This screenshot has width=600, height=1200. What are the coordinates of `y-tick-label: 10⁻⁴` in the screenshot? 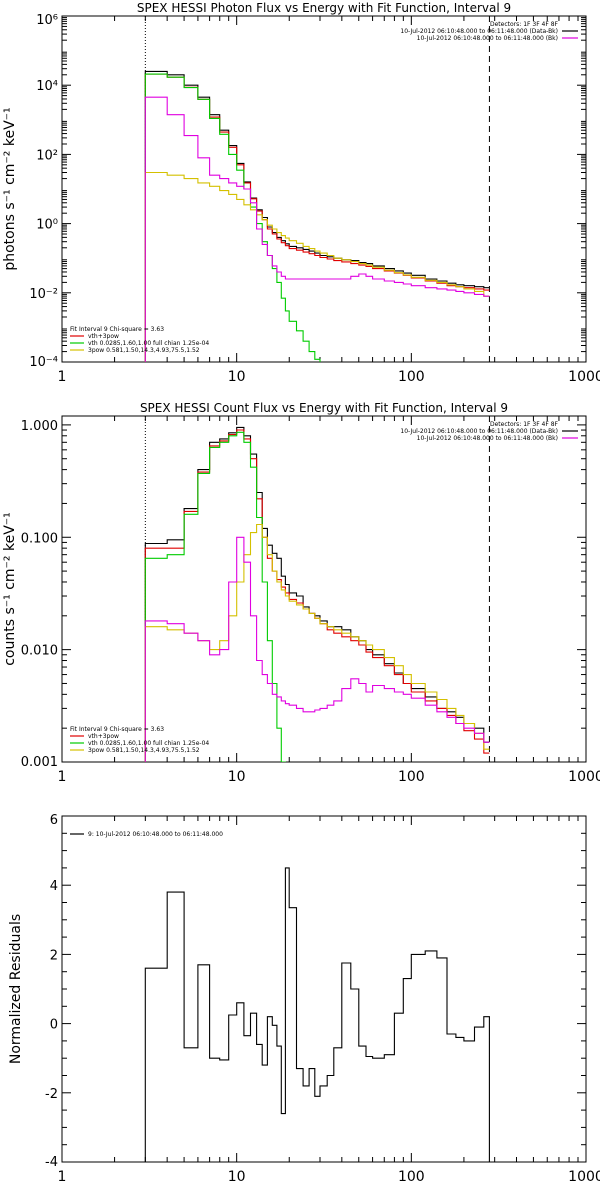 It's located at (43, 362).